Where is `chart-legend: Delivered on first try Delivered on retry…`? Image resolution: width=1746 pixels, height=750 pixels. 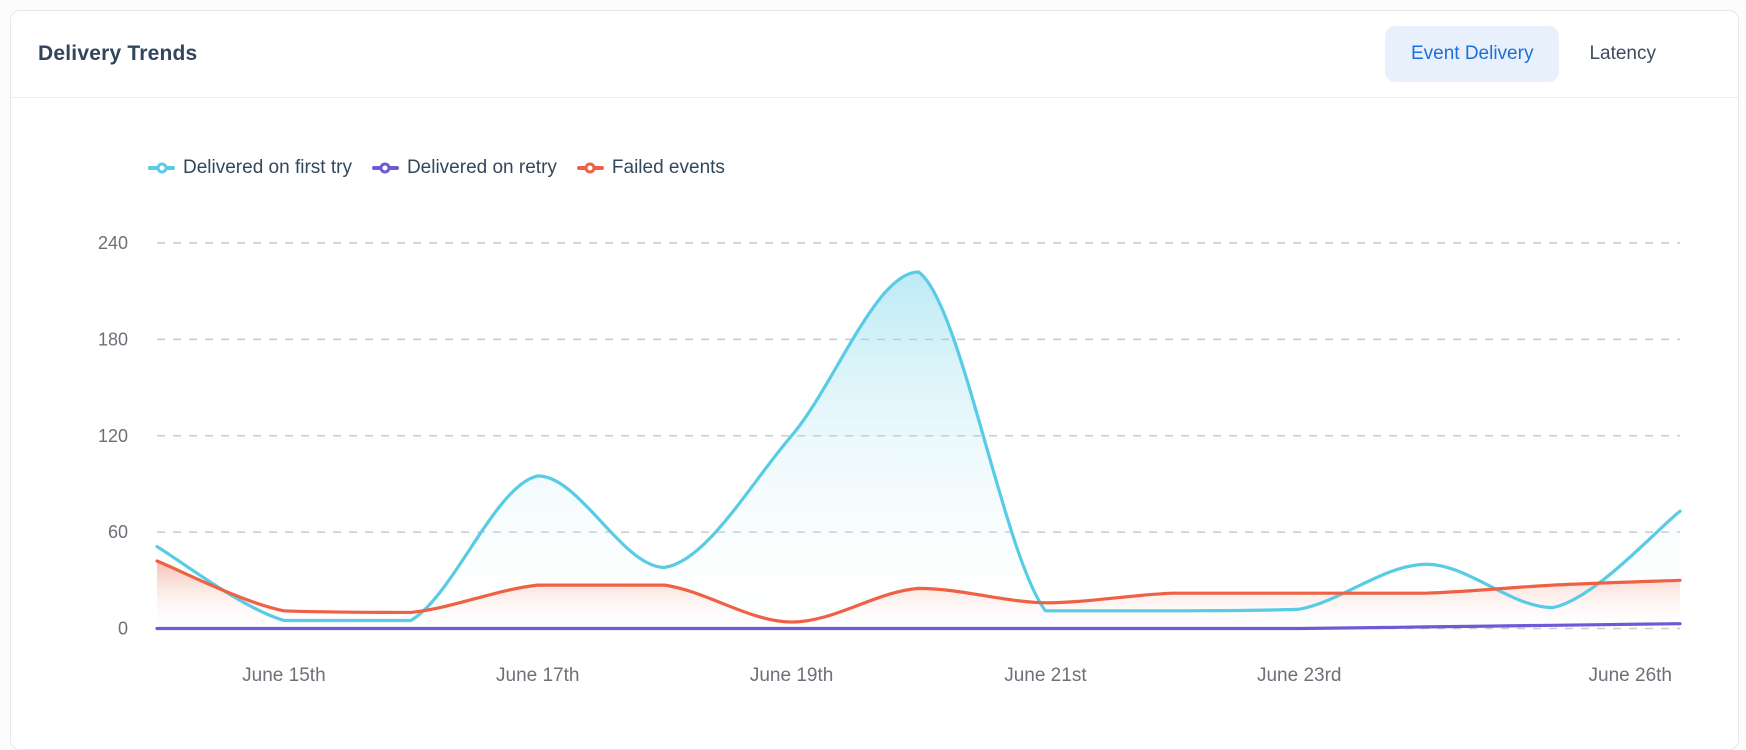
chart-legend: Delivered on first try Delivered on retry… is located at coordinates (436, 168).